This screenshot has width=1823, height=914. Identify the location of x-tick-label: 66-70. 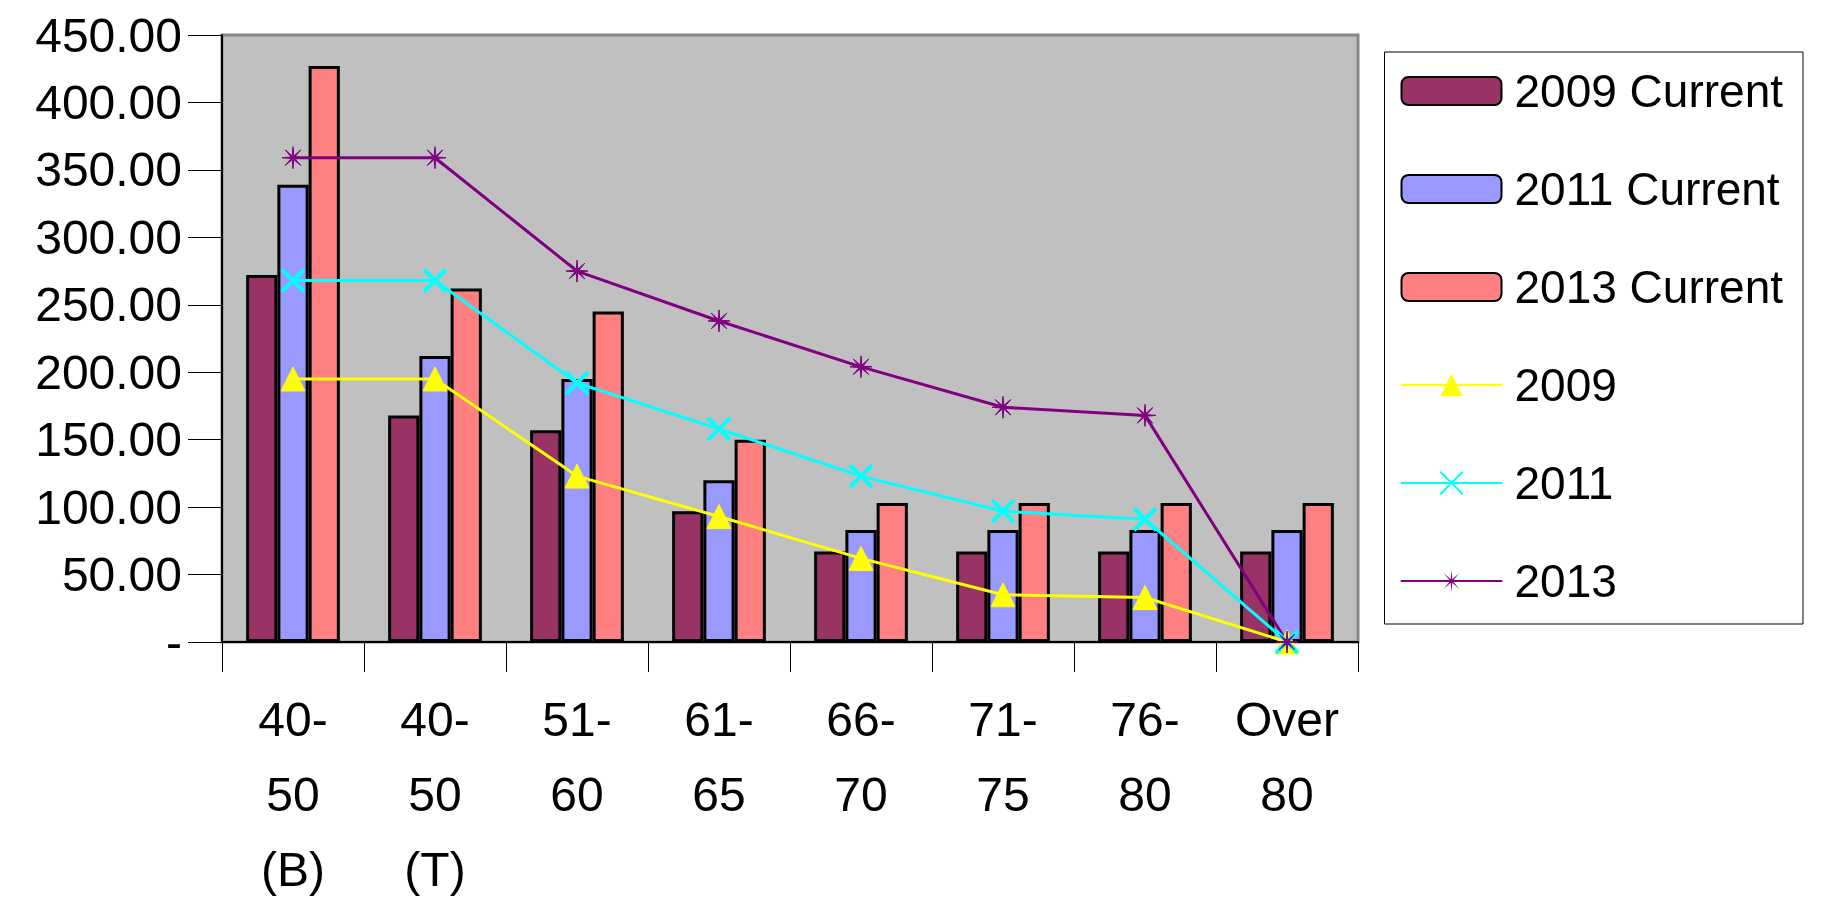
(861, 757).